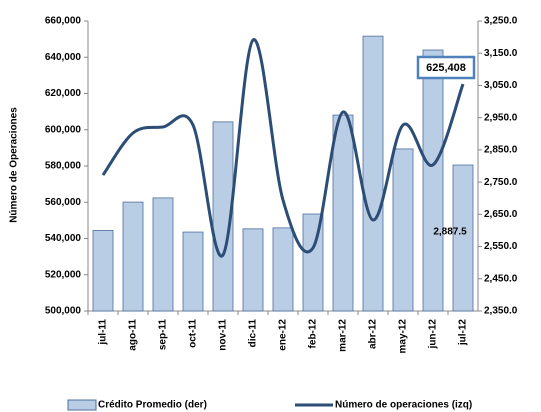 The image size is (541, 412). What do you see at coordinates (313, 334) in the screenshot?
I see `x-tick-label: feb-12` at bounding box center [313, 334].